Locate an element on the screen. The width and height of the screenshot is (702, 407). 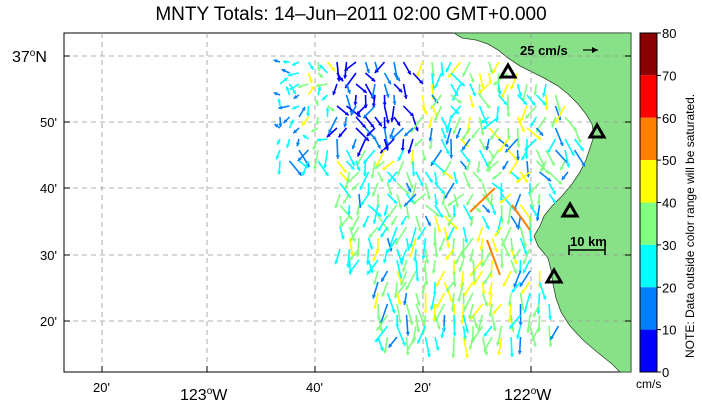
map-title: MNTY Totals: 14–Jun–2011 02:00 GMT+0.000 is located at coordinates (351, 14).